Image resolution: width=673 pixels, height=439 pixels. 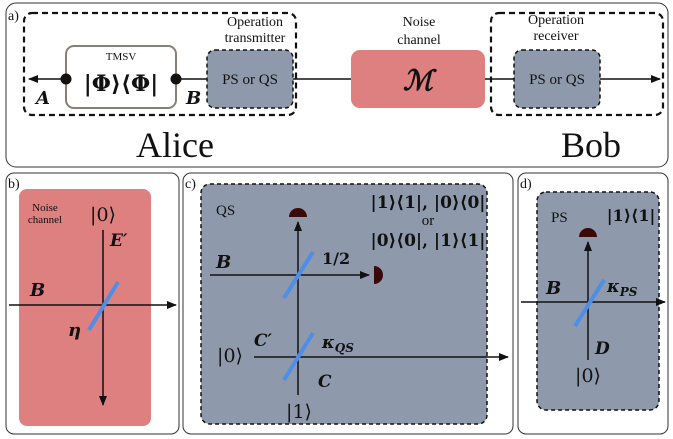 I want to click on kappa-qs-label: κQS, so click(x=337, y=344).